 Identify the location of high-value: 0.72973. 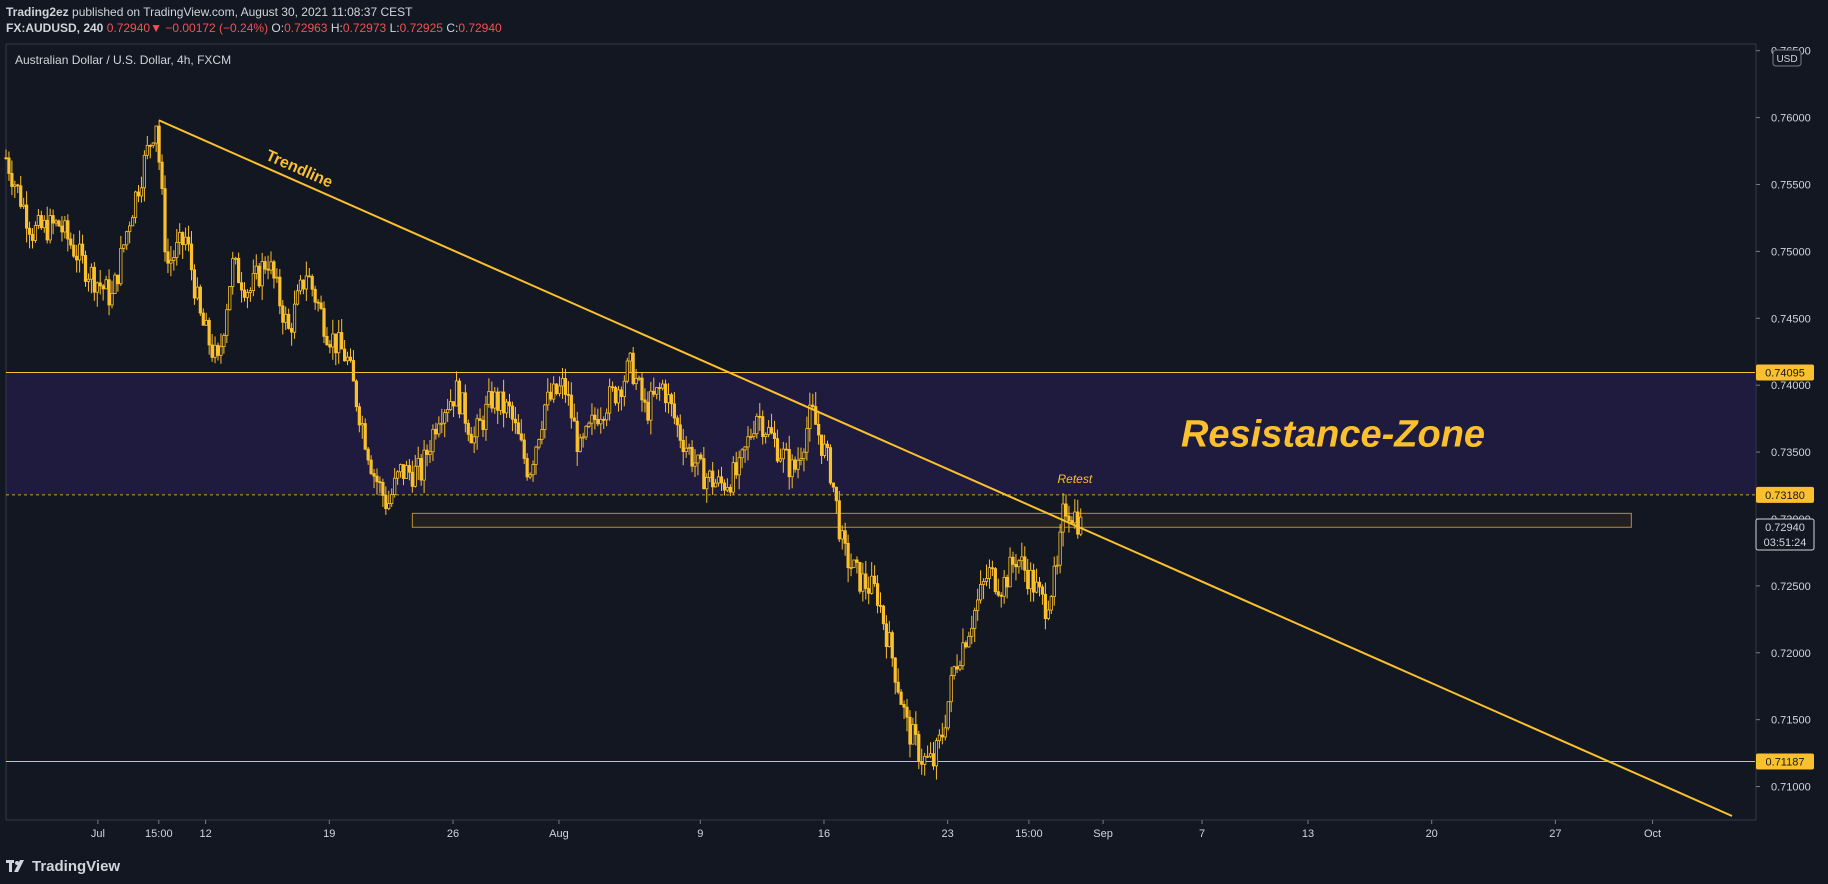
(364, 28).